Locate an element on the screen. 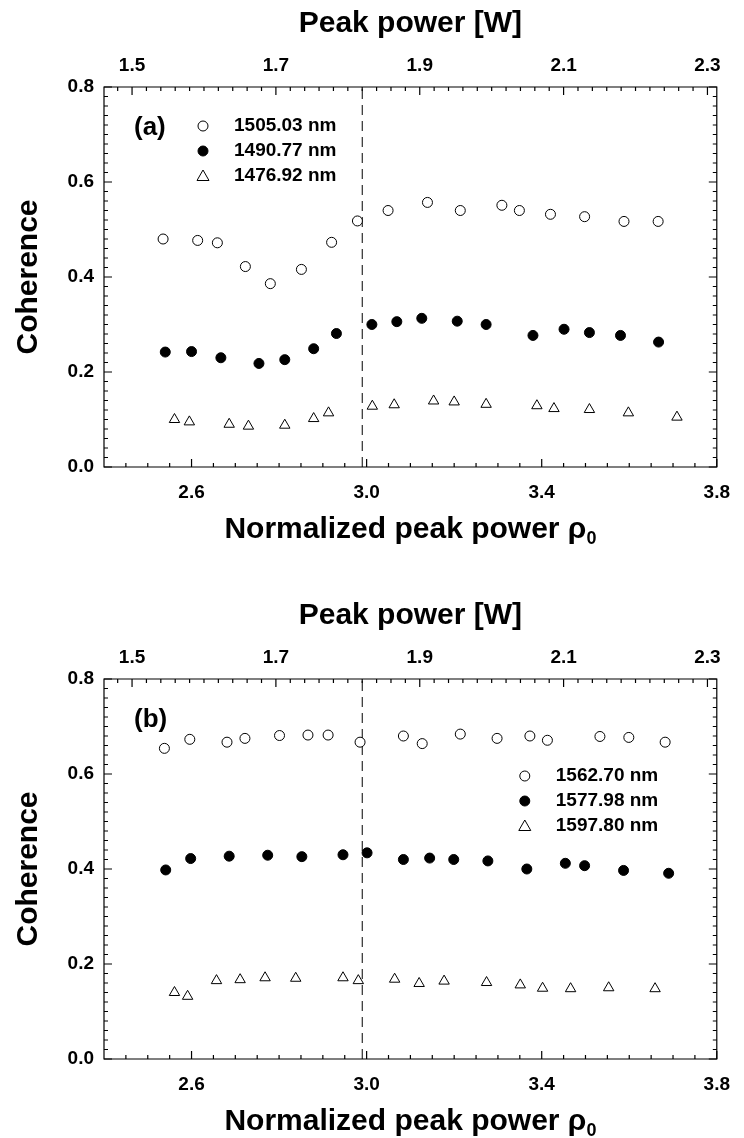  y-tick-label: 0.8 is located at coordinates (80, 86).